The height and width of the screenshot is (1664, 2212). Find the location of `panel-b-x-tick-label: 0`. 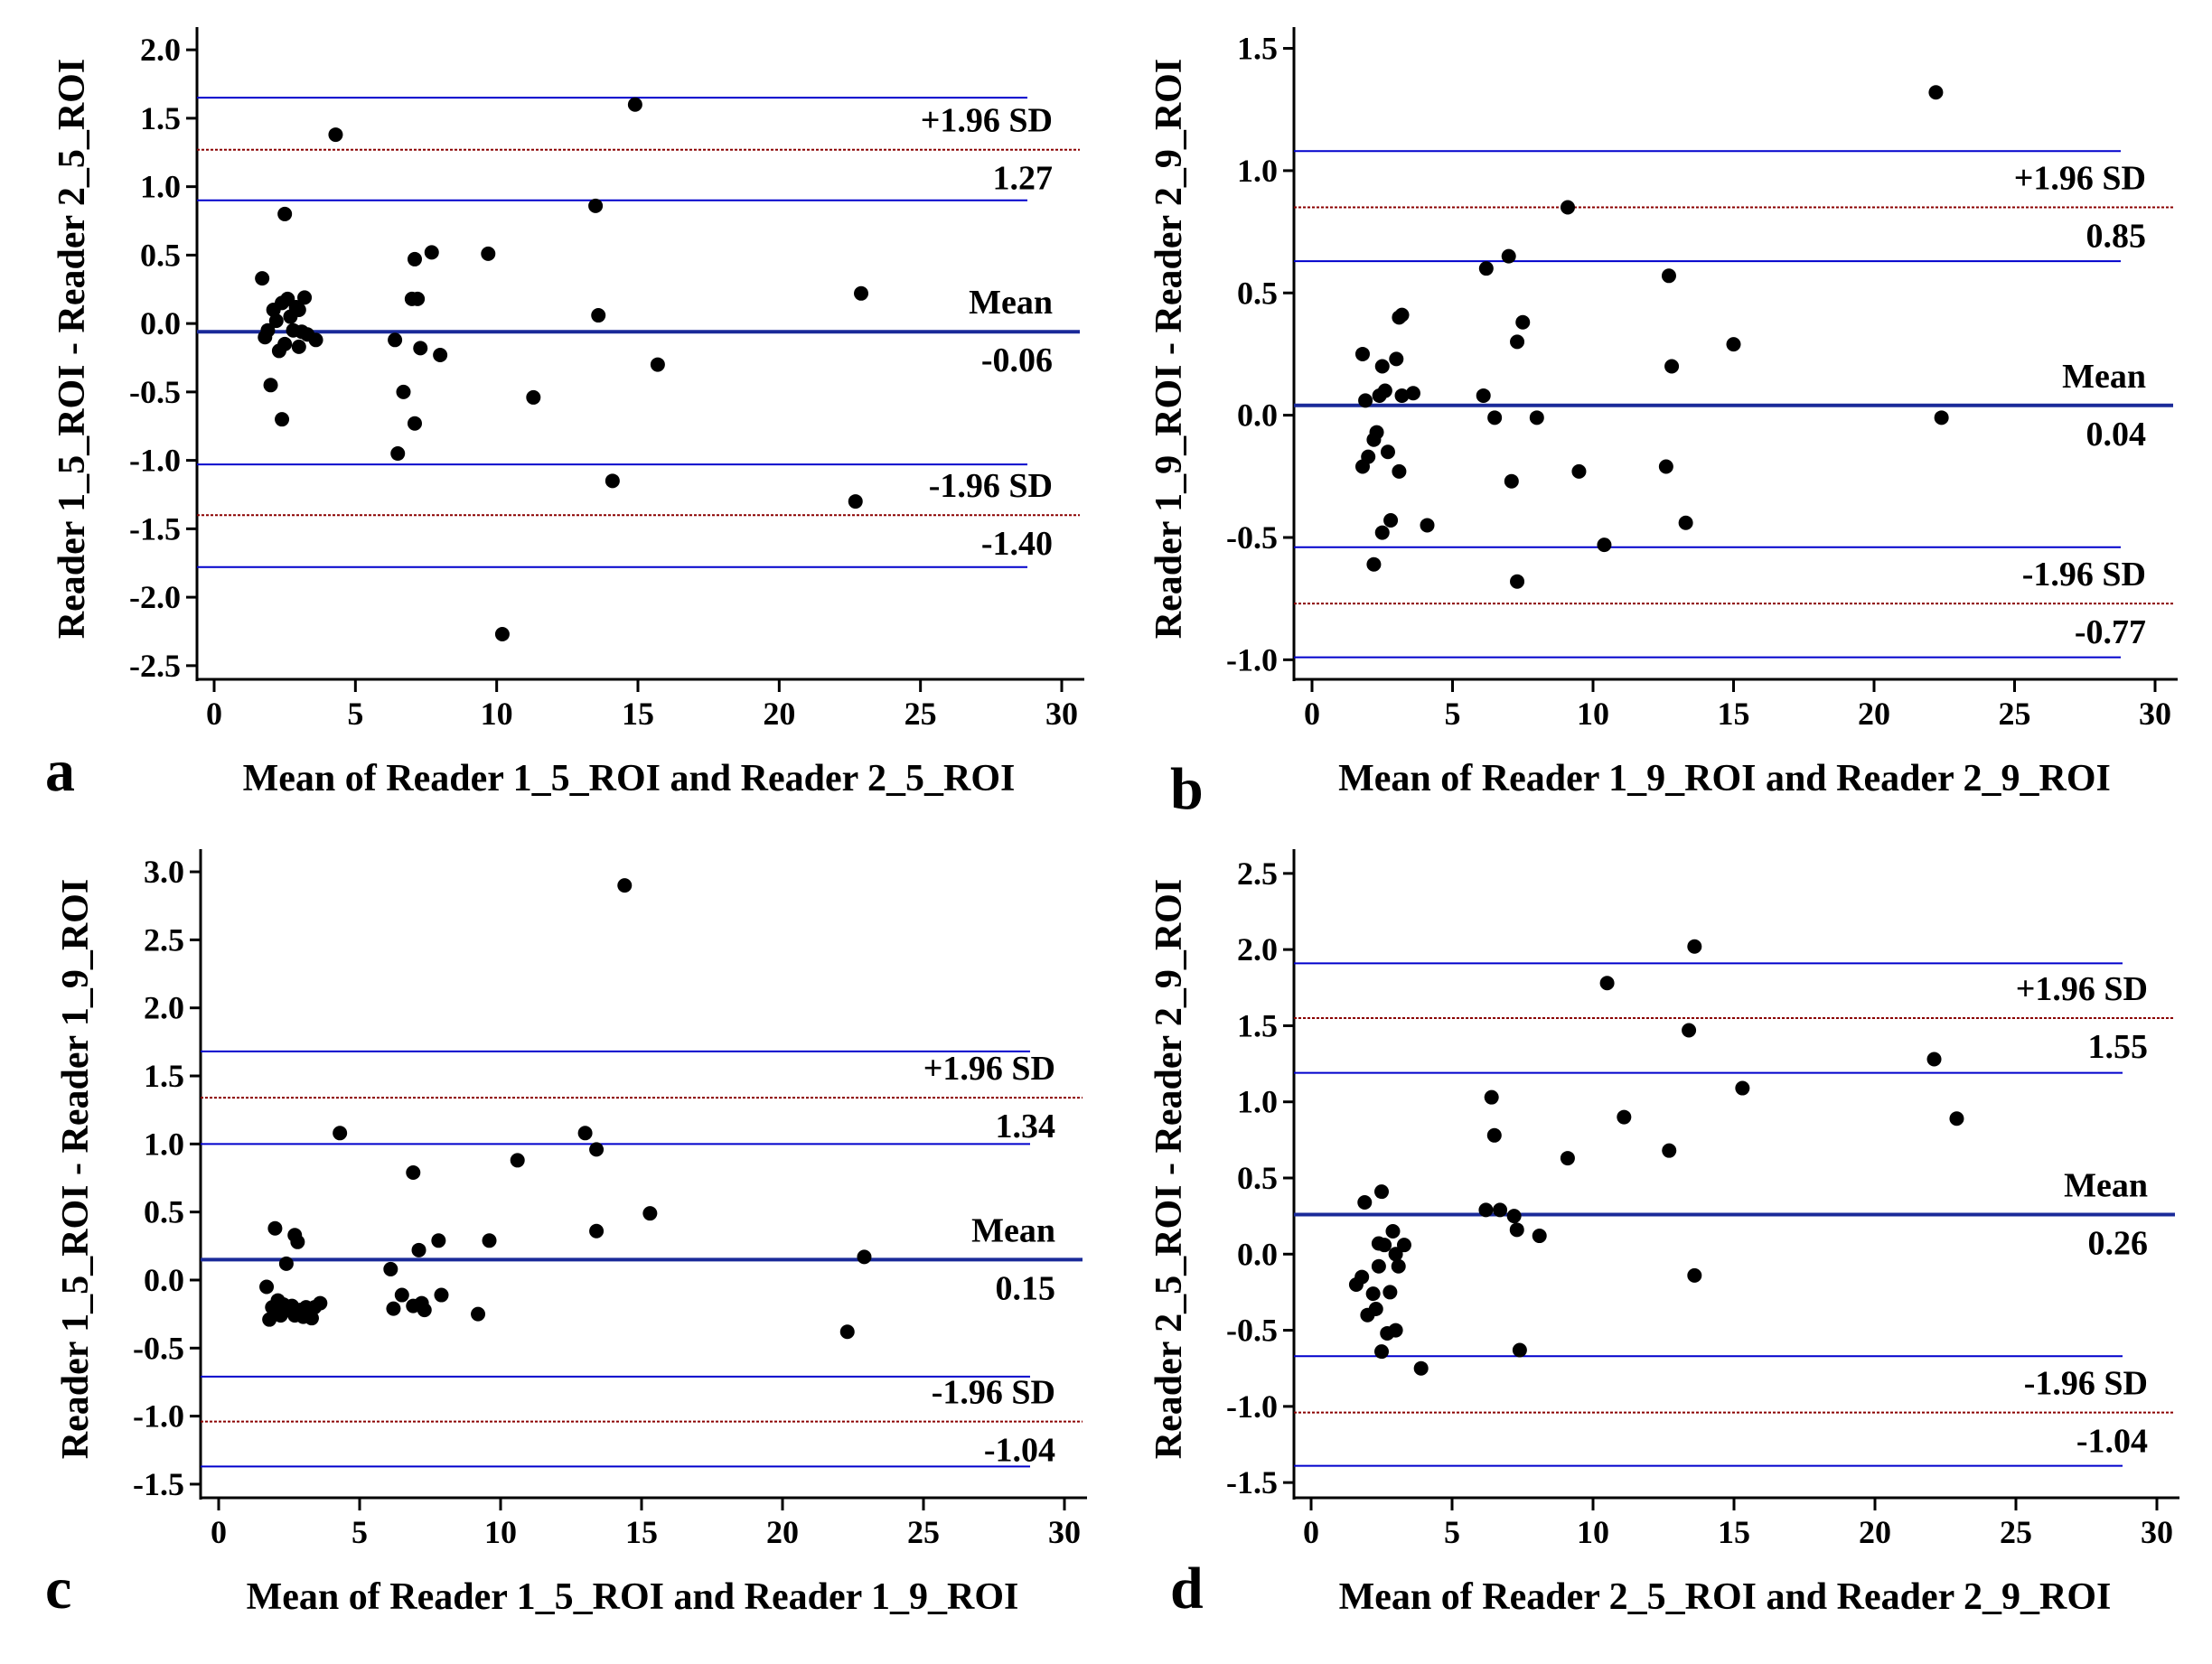

panel-b-x-tick-label: 0 is located at coordinates (1312, 714).